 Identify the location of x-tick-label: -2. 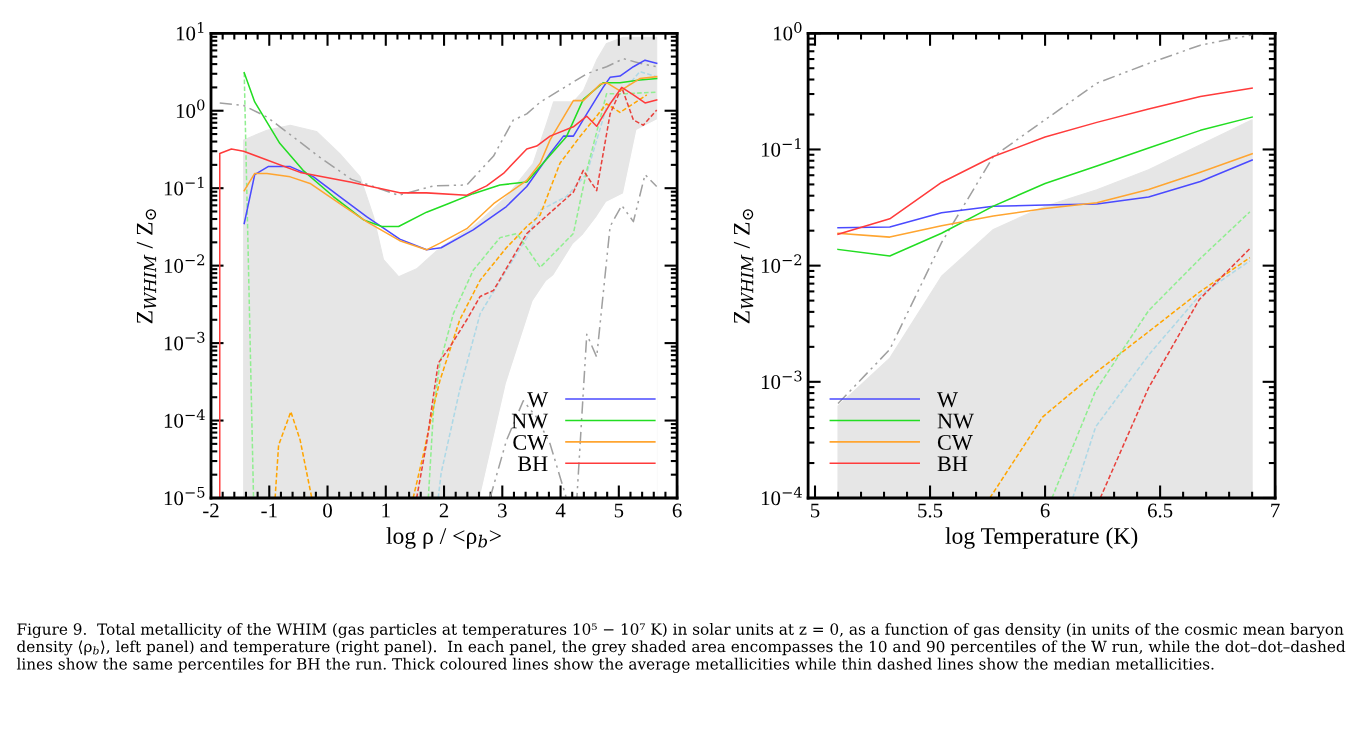
(211, 510).